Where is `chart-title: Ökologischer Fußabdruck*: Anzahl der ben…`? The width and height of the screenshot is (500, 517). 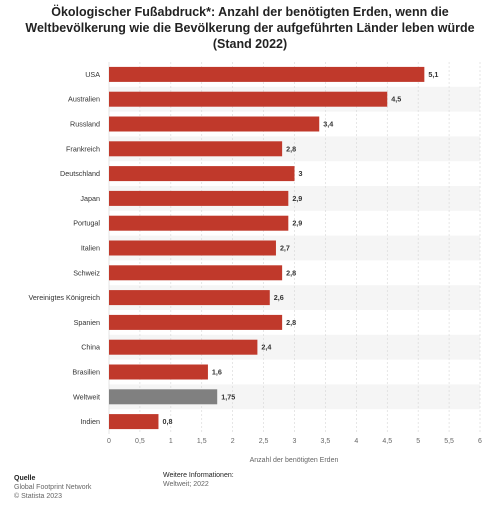 chart-title: Ökologischer Fußabdruck*: Anzahl der ben… is located at coordinates (250, 28).